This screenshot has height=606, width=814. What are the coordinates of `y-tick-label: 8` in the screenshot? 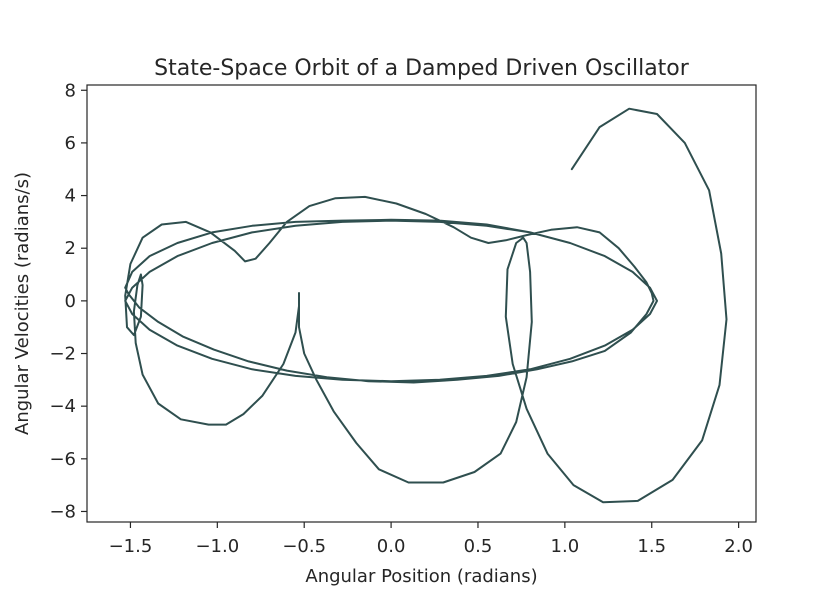 It's located at (70, 90).